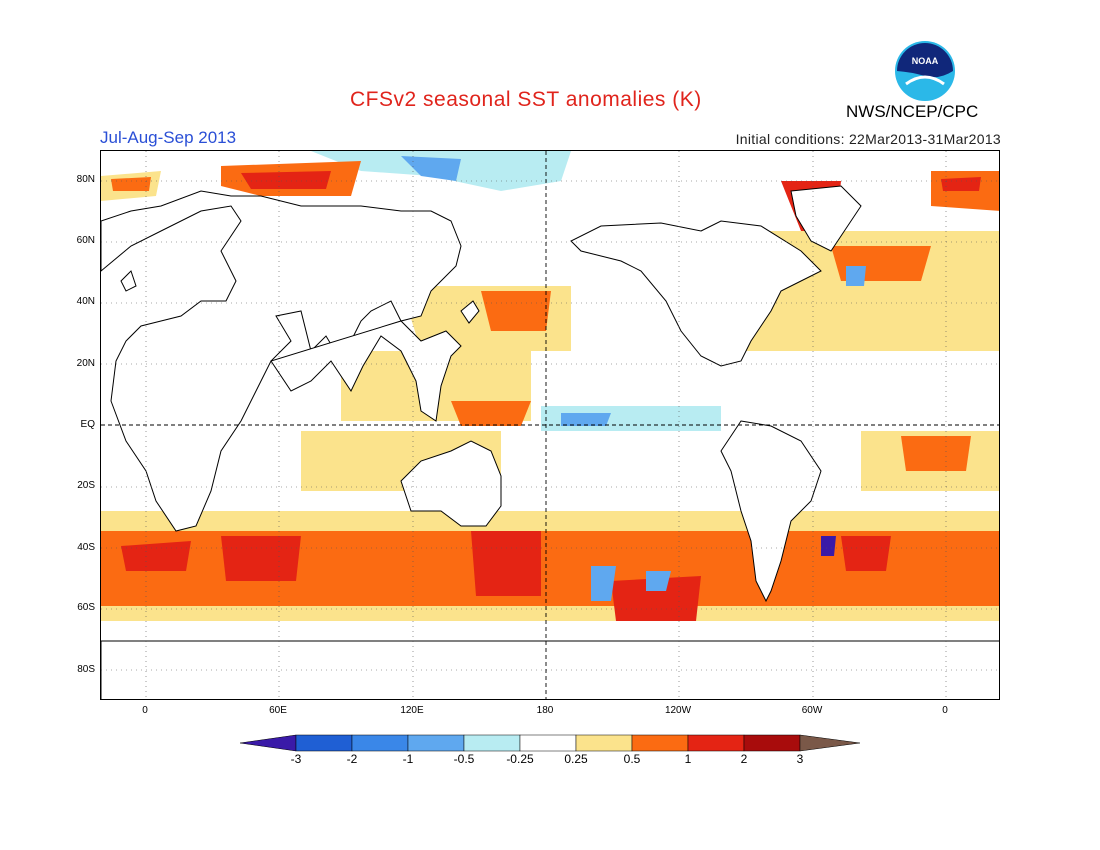 The width and height of the screenshot is (1100, 850). Describe the element at coordinates (85, 240) in the screenshot. I see `lat-label: 60N` at that location.